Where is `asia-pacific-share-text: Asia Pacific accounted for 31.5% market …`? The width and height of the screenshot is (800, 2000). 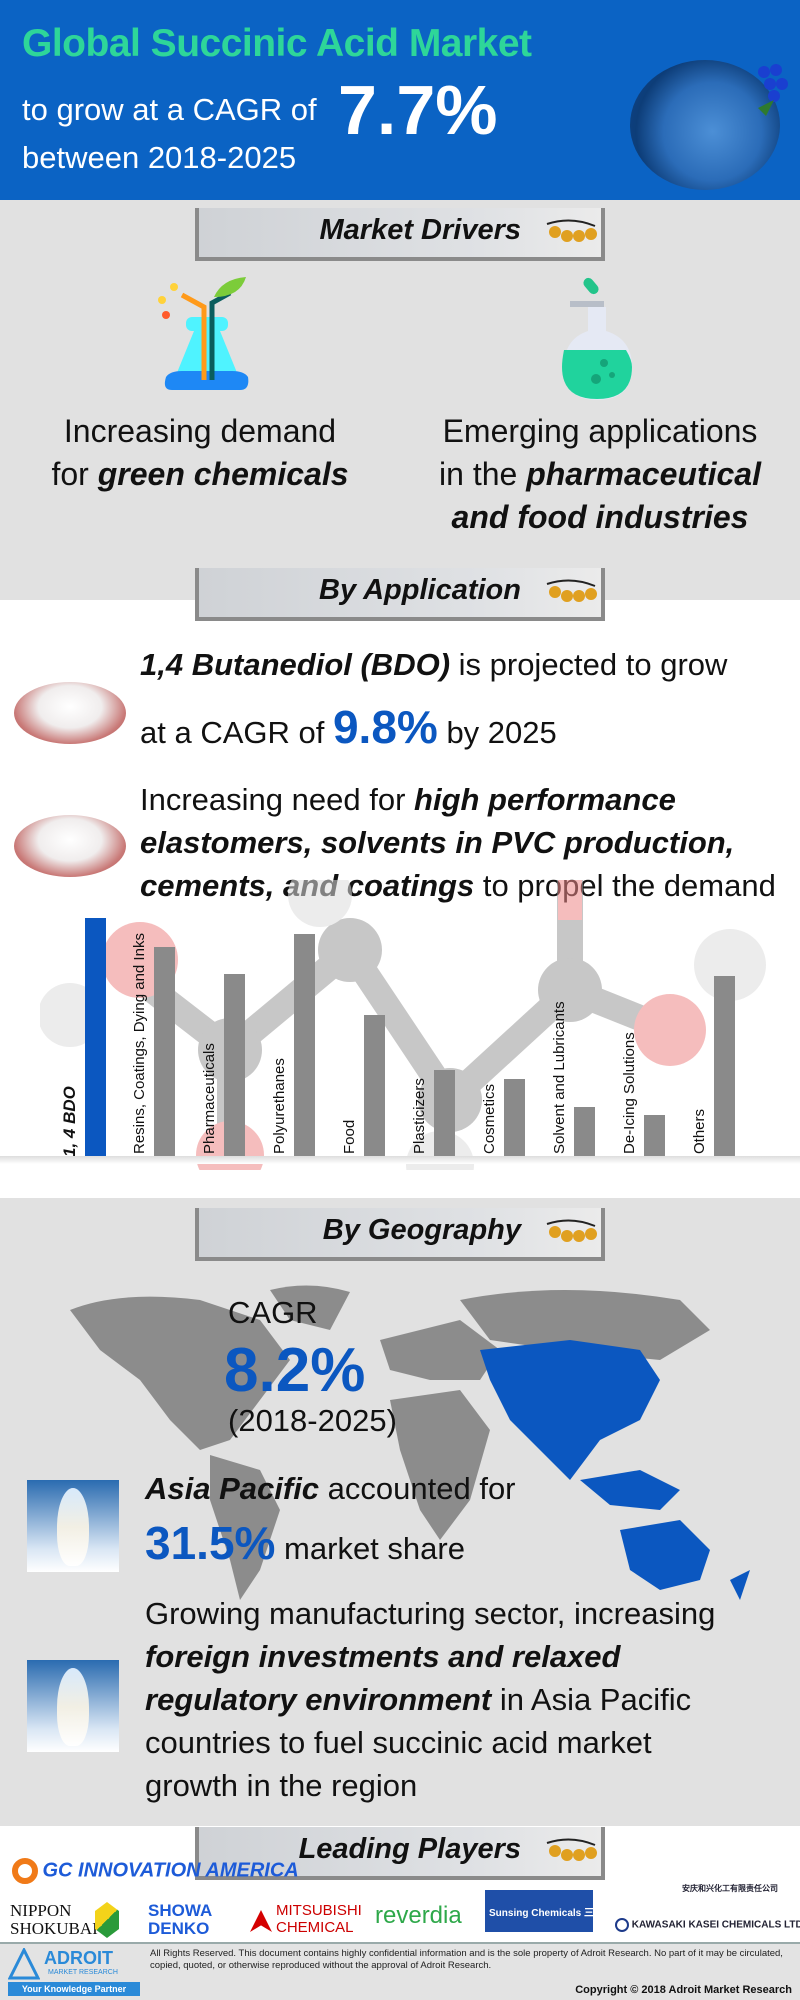 asia-pacific-share-text: Asia Pacific accounted for 31.5% market … is located at coordinates (330, 1520).